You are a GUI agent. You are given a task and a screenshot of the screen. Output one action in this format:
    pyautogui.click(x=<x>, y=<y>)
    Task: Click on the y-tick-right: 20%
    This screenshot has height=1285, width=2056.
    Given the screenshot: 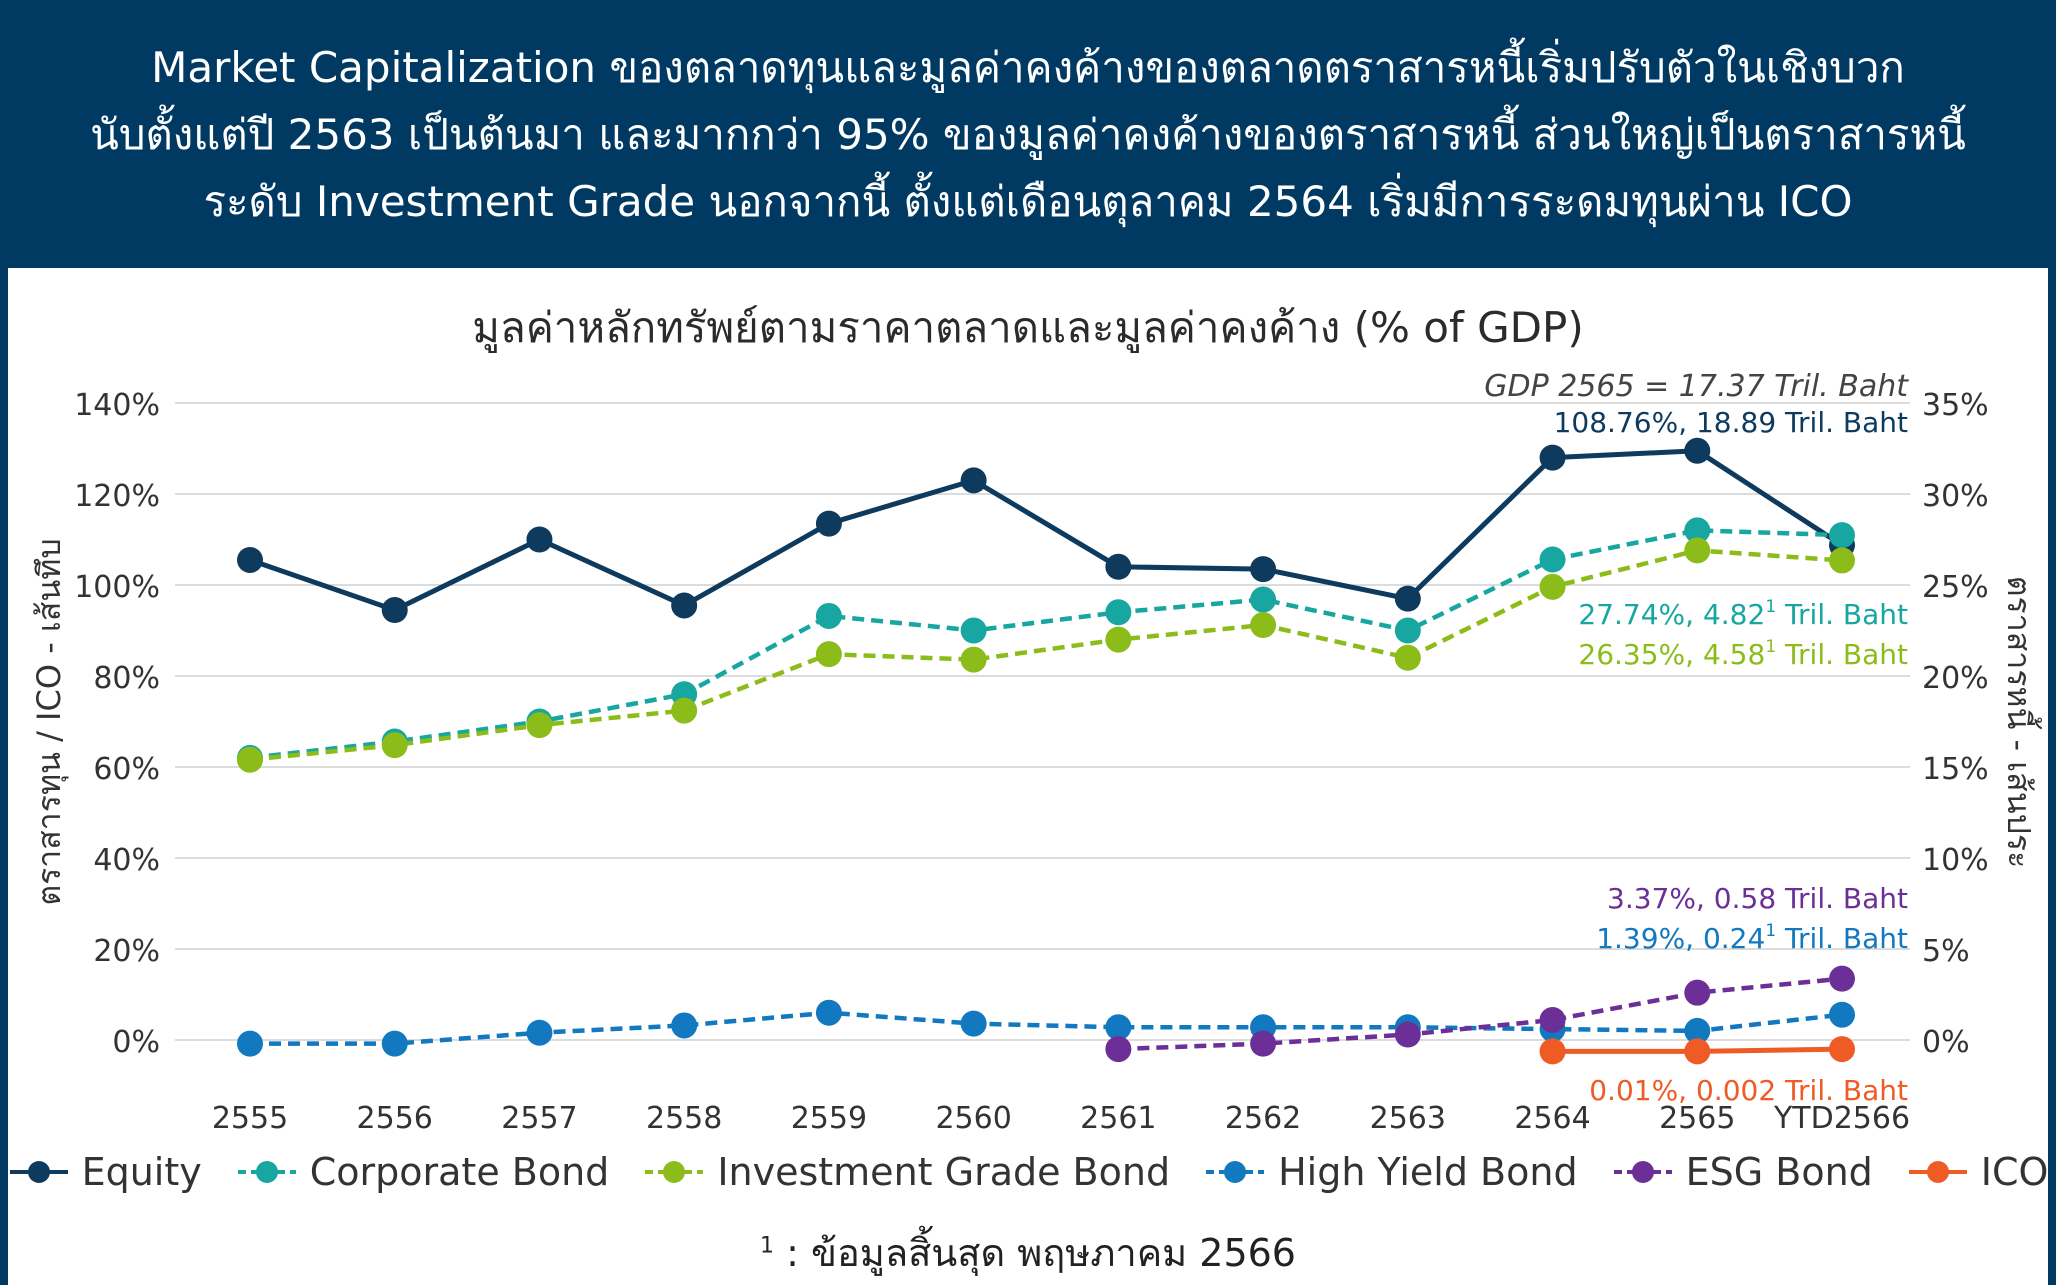 What is the action you would take?
    pyautogui.click(x=1955, y=678)
    